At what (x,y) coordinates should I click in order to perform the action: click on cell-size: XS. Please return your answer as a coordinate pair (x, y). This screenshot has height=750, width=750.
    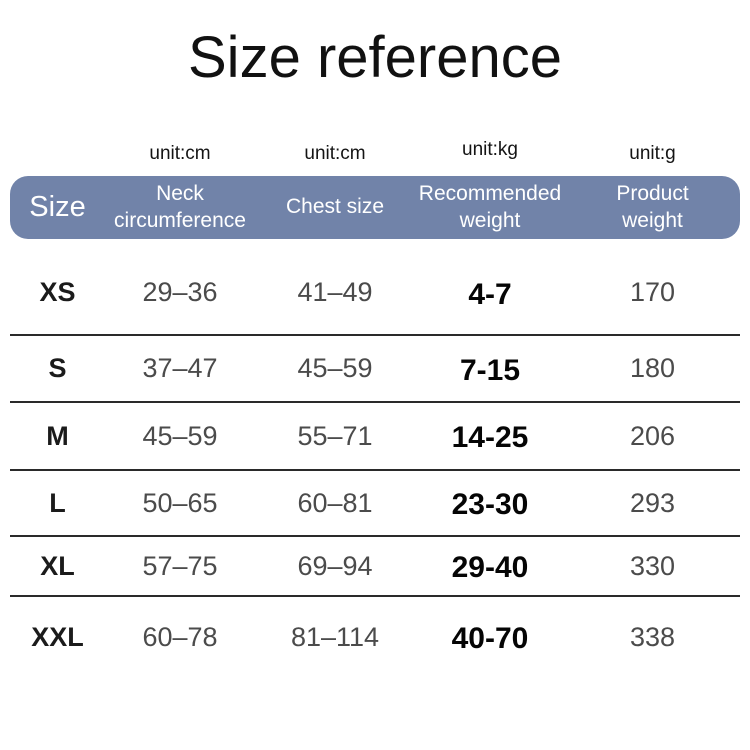
    Looking at the image, I should click on (57, 292).